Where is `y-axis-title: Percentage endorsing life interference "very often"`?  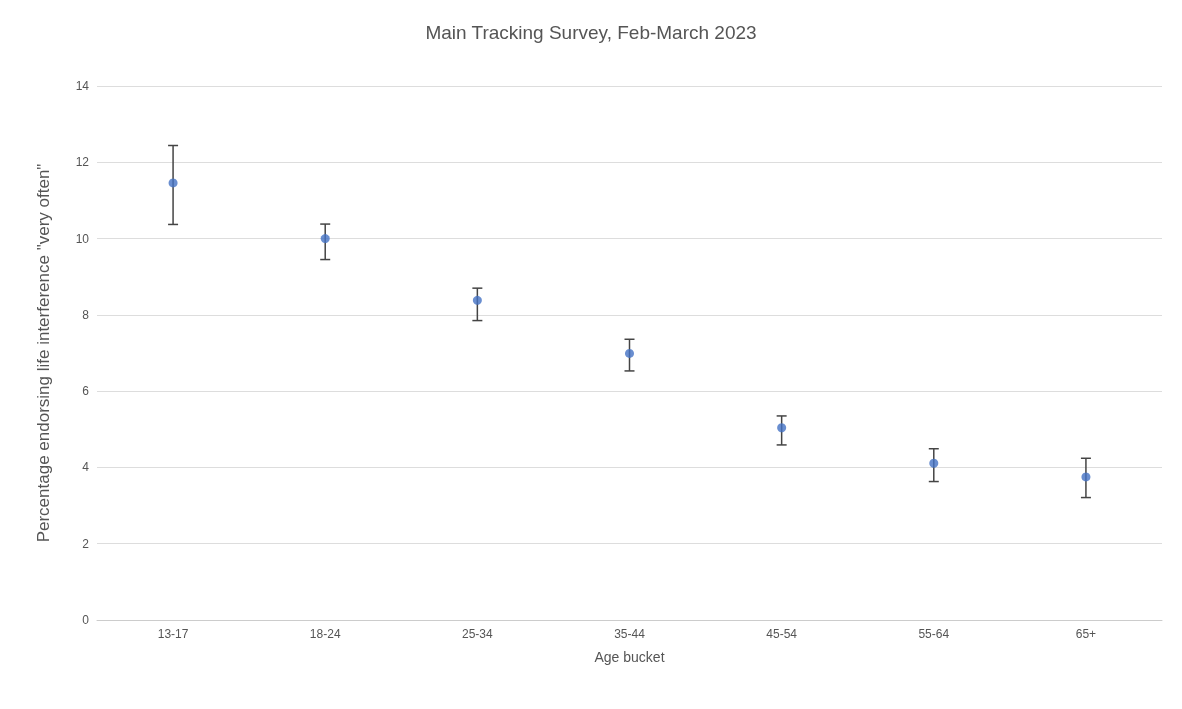 y-axis-title: Percentage endorsing life interference "very often" is located at coordinates (43, 353).